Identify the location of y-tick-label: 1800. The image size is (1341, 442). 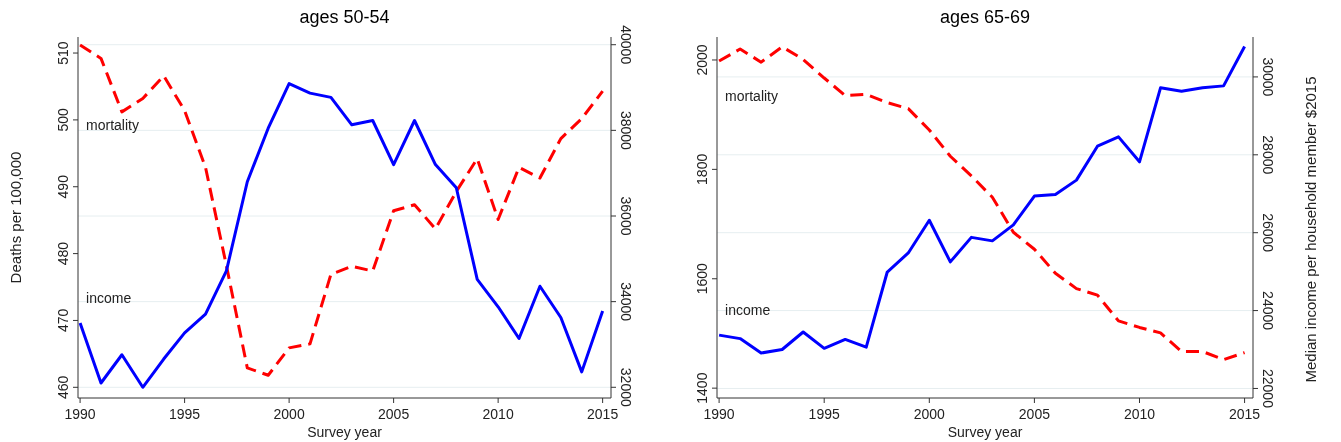
(702, 169).